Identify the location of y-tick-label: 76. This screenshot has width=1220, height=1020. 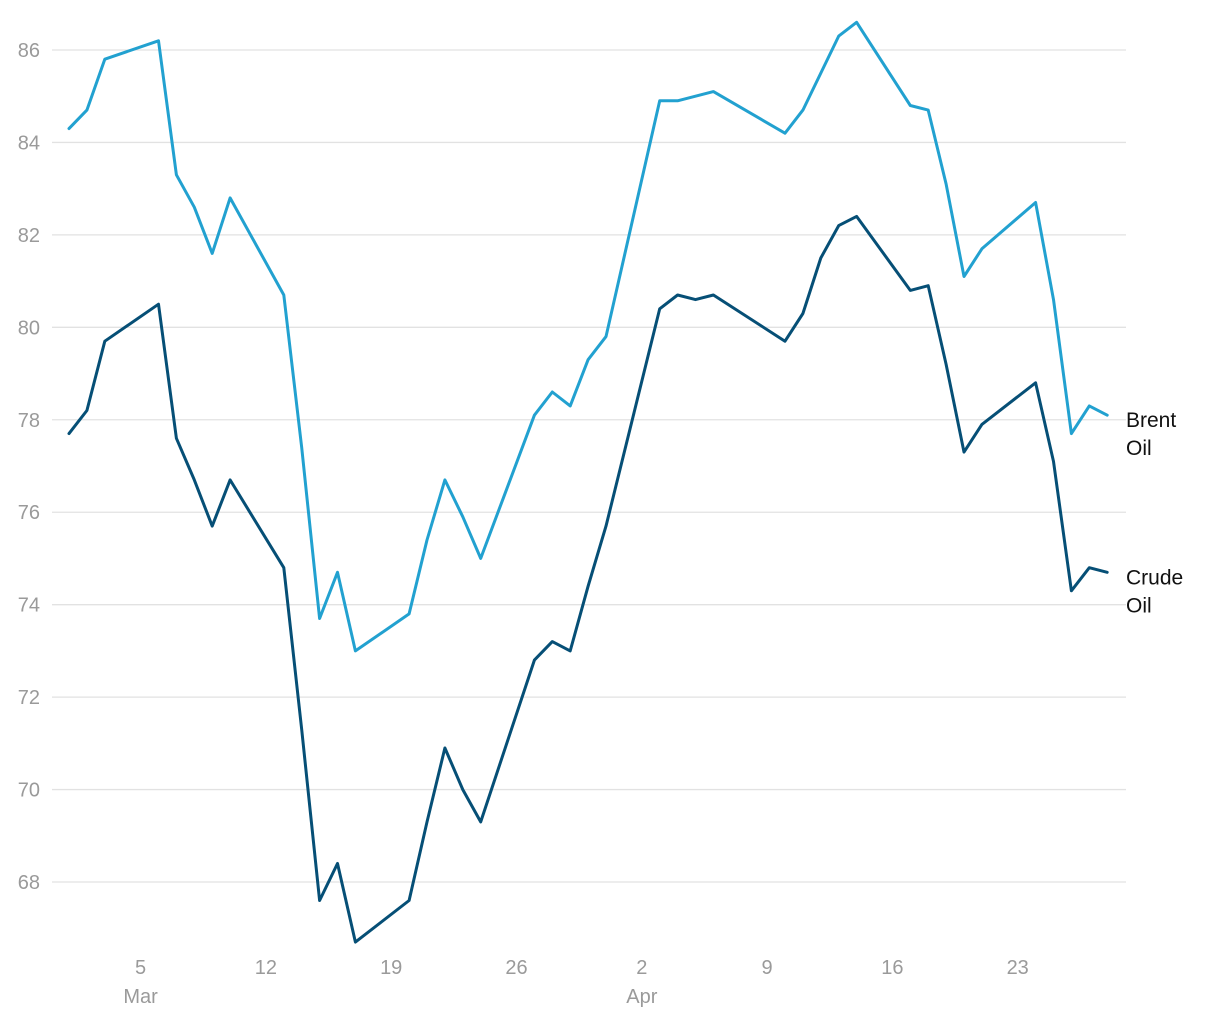
(29, 513).